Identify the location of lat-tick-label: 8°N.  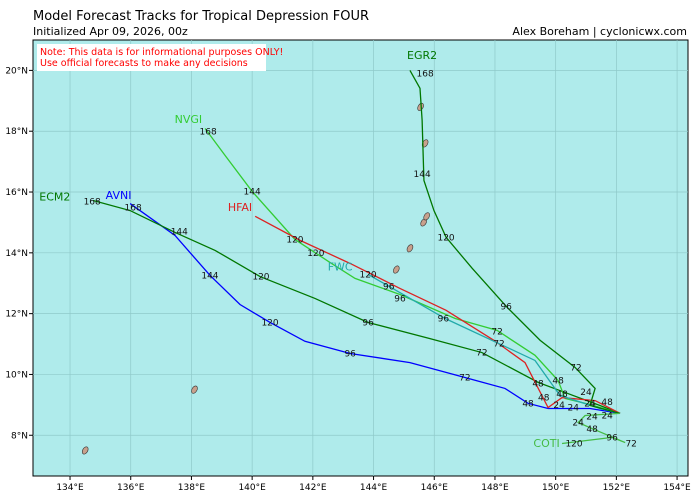
(19, 436).